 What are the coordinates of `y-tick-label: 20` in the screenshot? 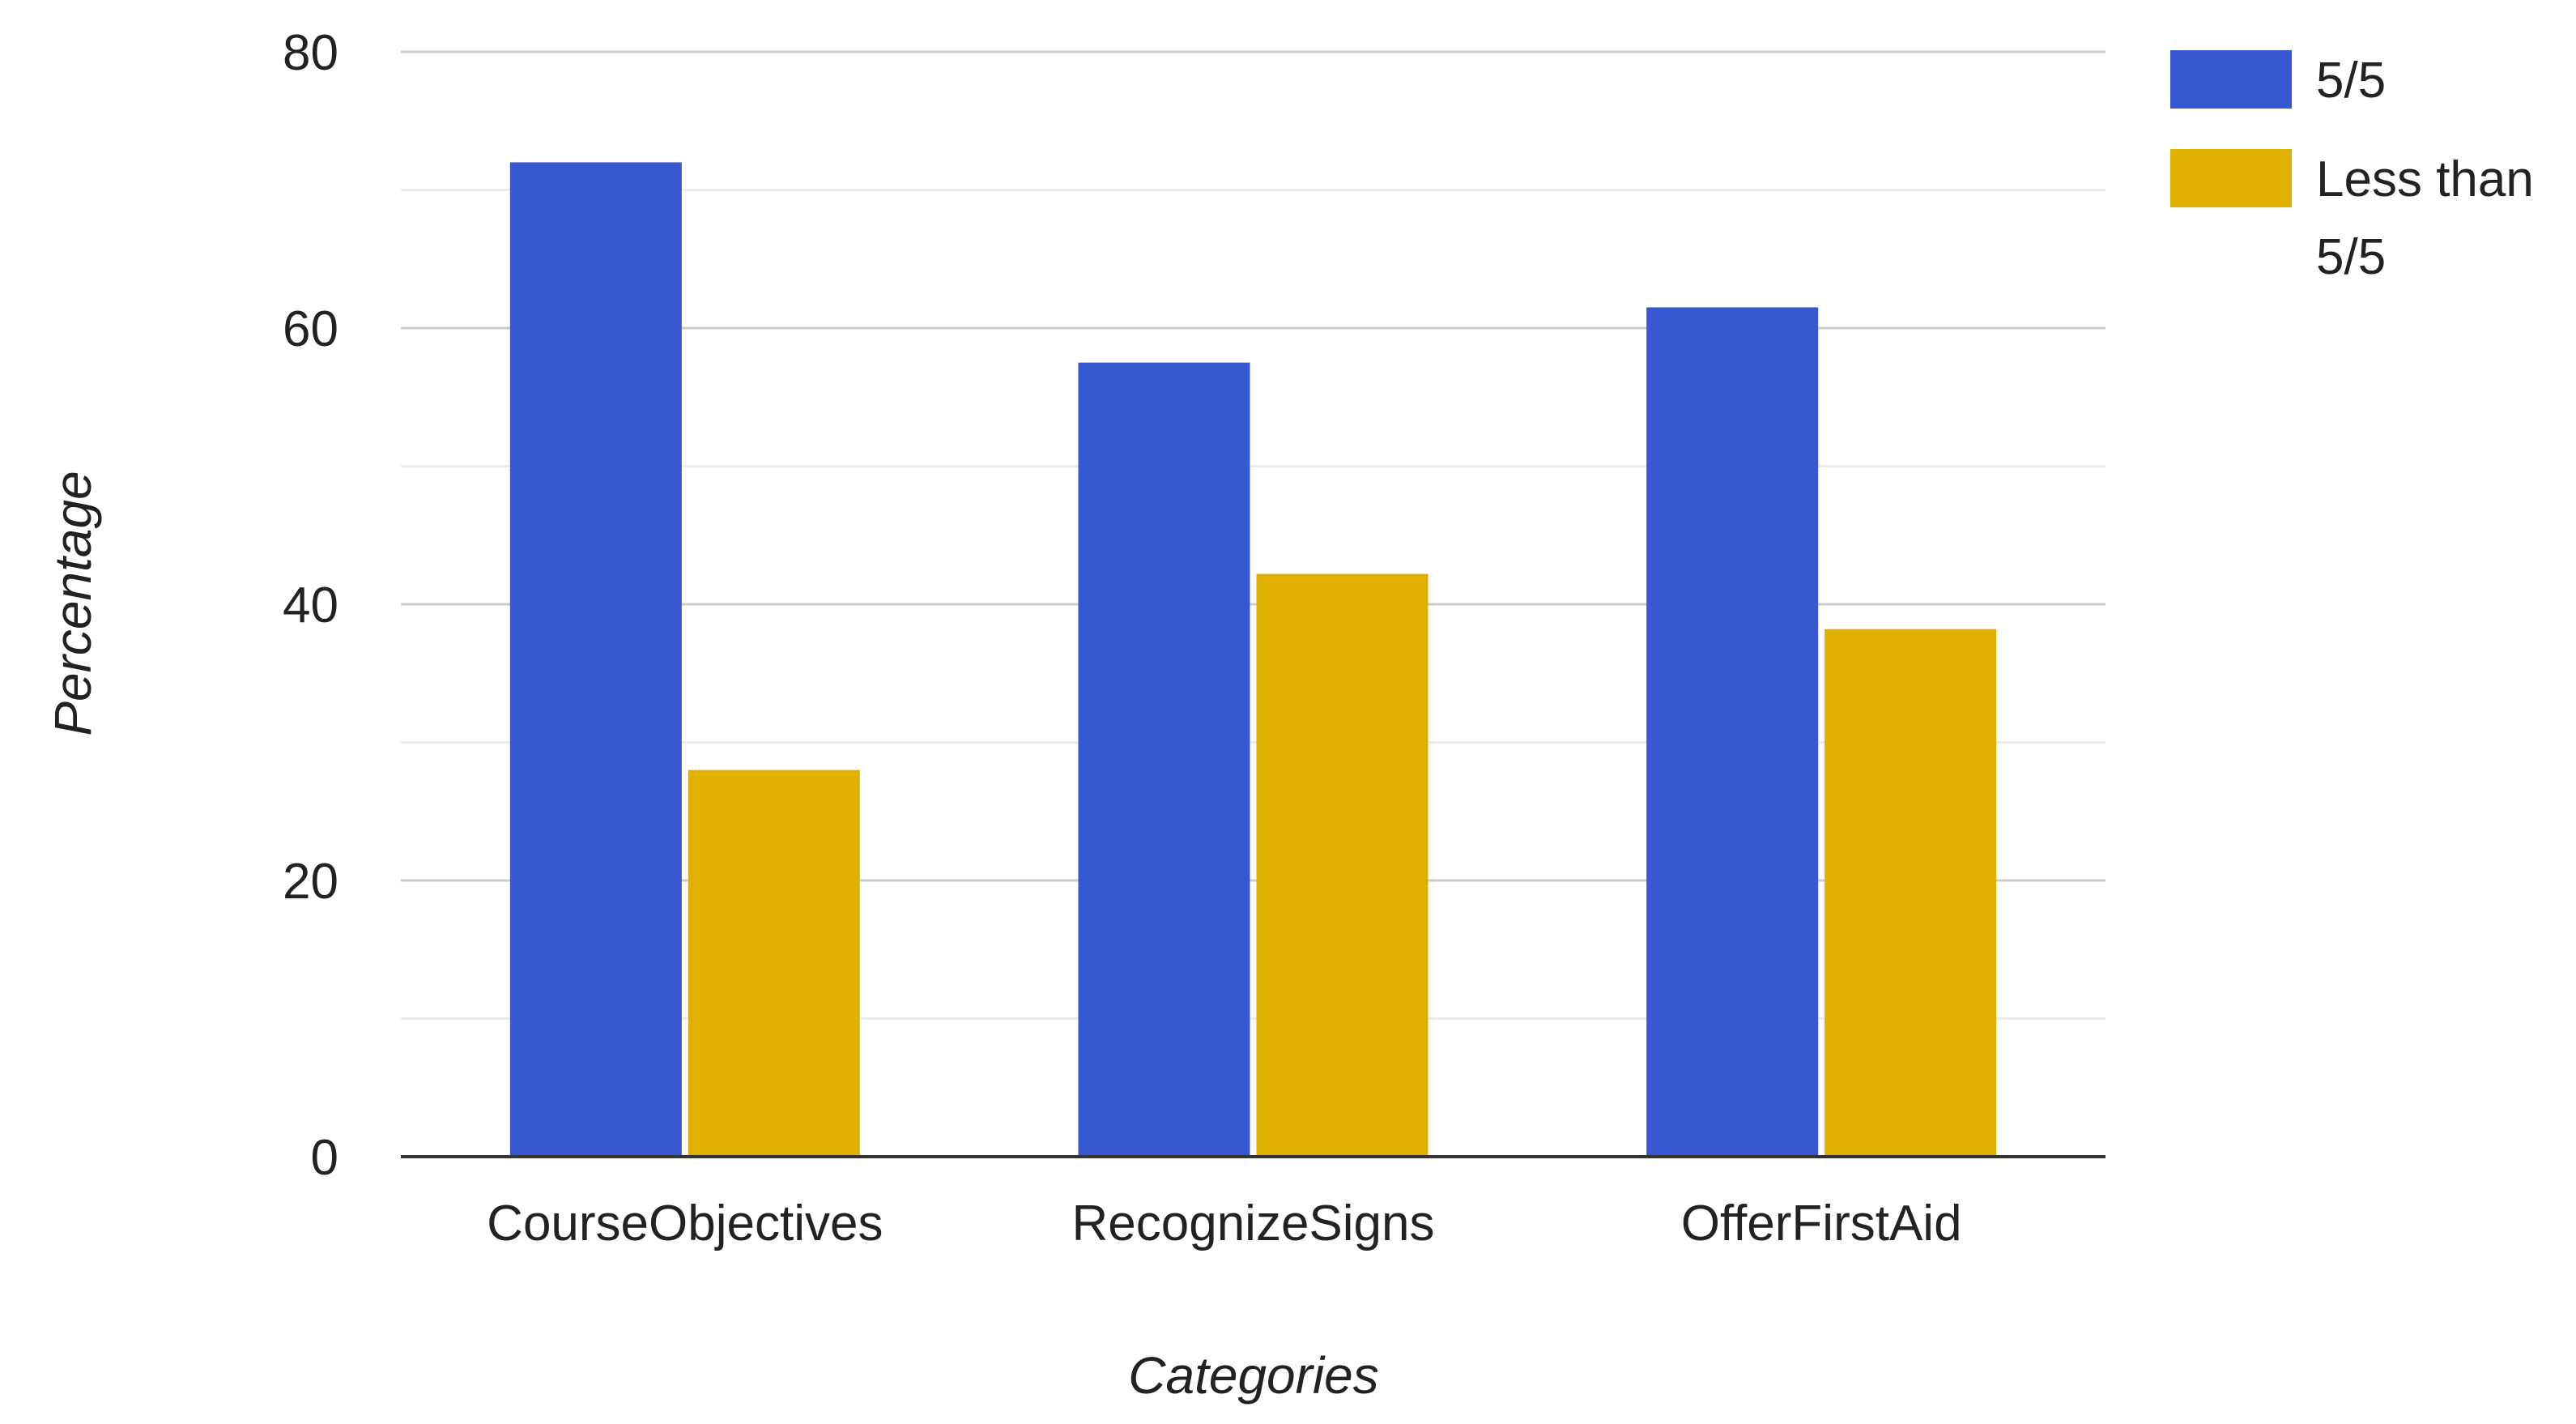 It's located at (310, 882).